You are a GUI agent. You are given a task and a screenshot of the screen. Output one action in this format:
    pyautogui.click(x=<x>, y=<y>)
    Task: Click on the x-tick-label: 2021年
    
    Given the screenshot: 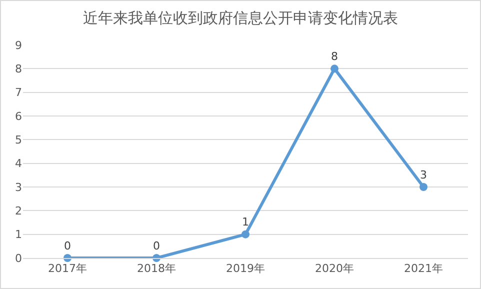 What is the action you would take?
    pyautogui.click(x=423, y=269)
    